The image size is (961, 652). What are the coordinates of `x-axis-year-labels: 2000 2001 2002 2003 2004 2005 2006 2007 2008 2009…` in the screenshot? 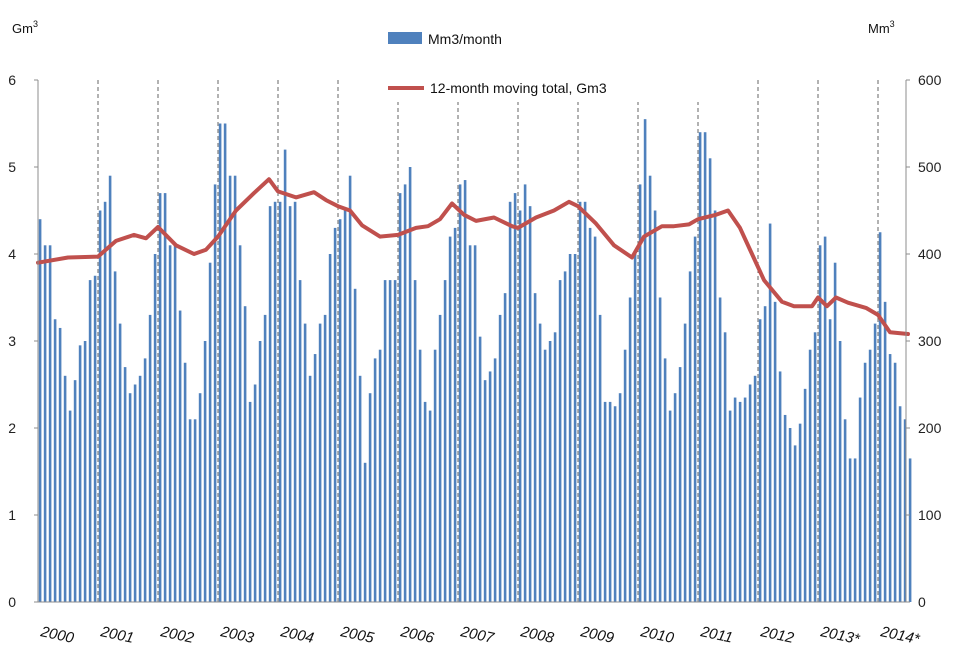 It's located at (480, 635).